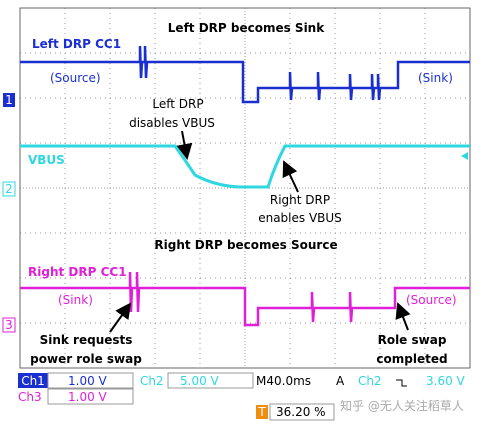 The height and width of the screenshot is (430, 495). What do you see at coordinates (76, 44) in the screenshot?
I see `ch1-label: Left DRP CC1` at bounding box center [76, 44].